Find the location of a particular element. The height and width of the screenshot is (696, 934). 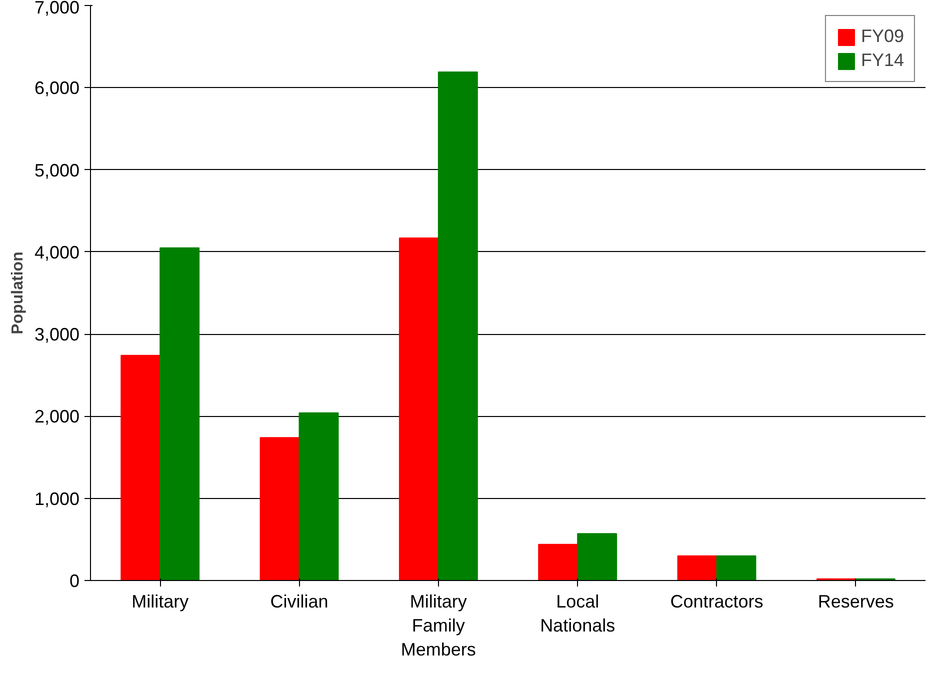

x-tick-label: Contractors is located at coordinates (717, 602).